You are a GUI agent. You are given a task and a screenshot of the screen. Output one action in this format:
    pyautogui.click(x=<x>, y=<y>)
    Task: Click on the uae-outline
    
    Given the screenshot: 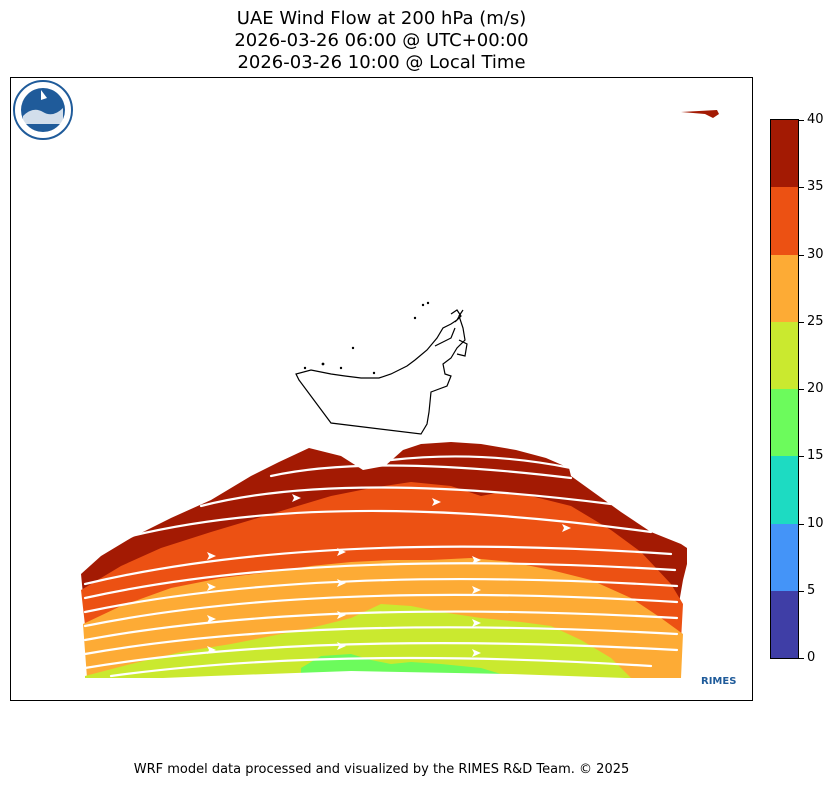 What is the action you would take?
    pyautogui.click(x=381, y=372)
    